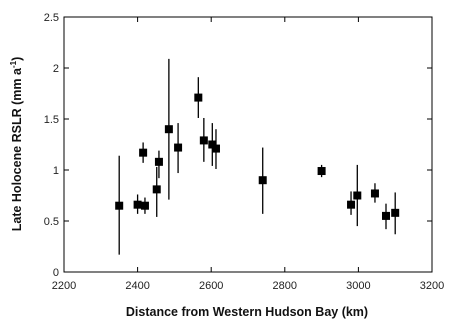 This screenshot has height=323, width=450. I want to click on y-tick-label: 0, so click(56, 273).